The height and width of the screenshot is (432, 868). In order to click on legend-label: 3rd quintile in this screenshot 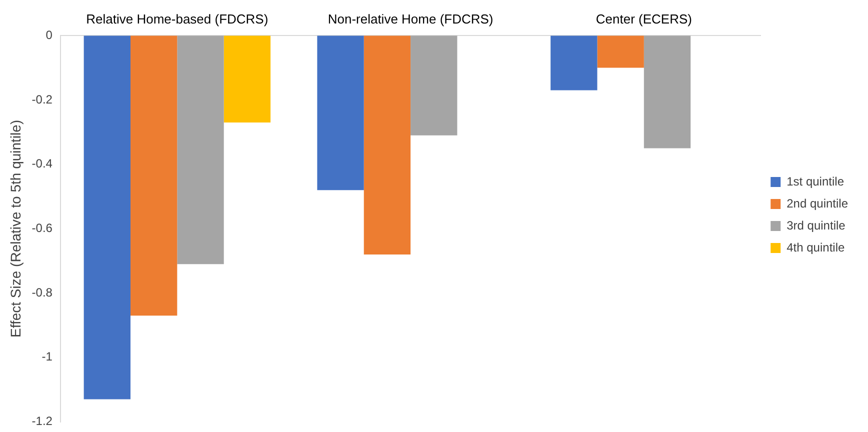, I will do `click(816, 225)`.